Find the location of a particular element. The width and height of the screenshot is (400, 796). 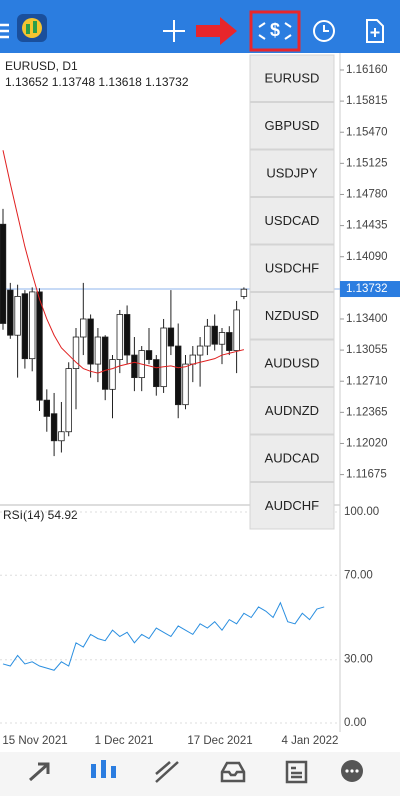

symbol-item: AUDNZD is located at coordinates (292, 410).